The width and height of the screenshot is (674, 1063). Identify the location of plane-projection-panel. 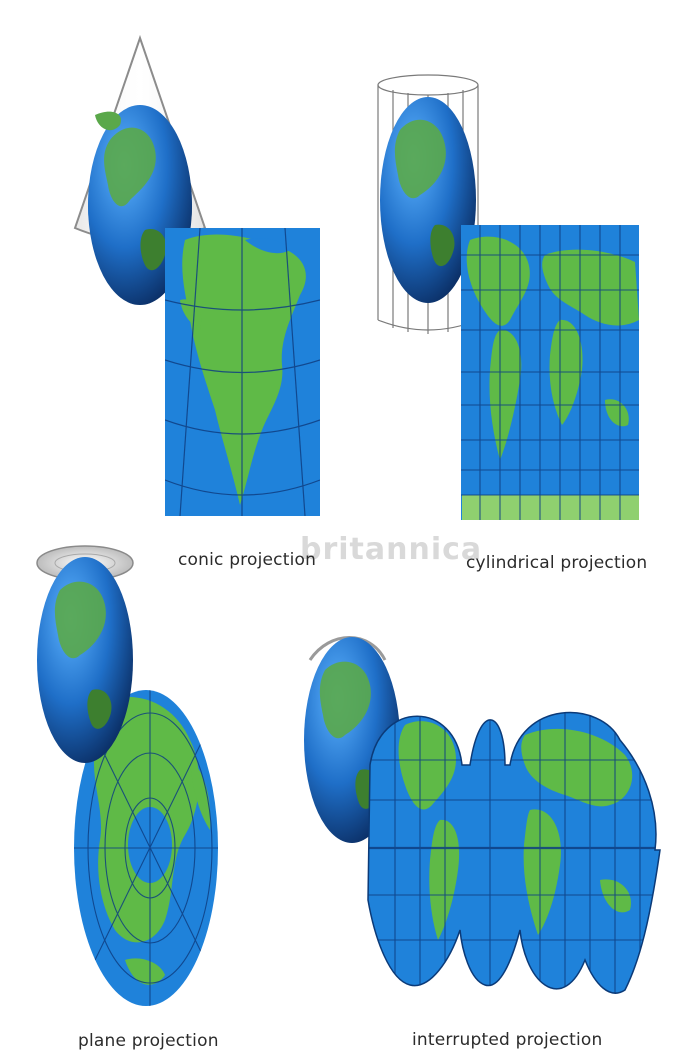
(127, 775).